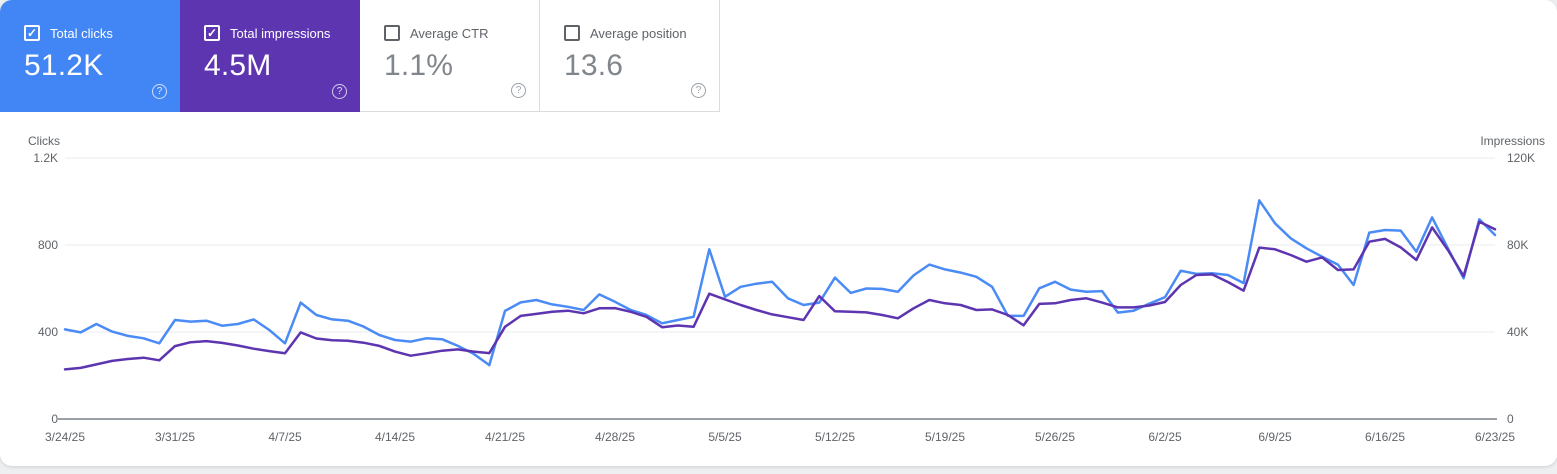 The width and height of the screenshot is (1557, 474). I want to click on x-axis-label: 6/2/25, so click(1165, 437).